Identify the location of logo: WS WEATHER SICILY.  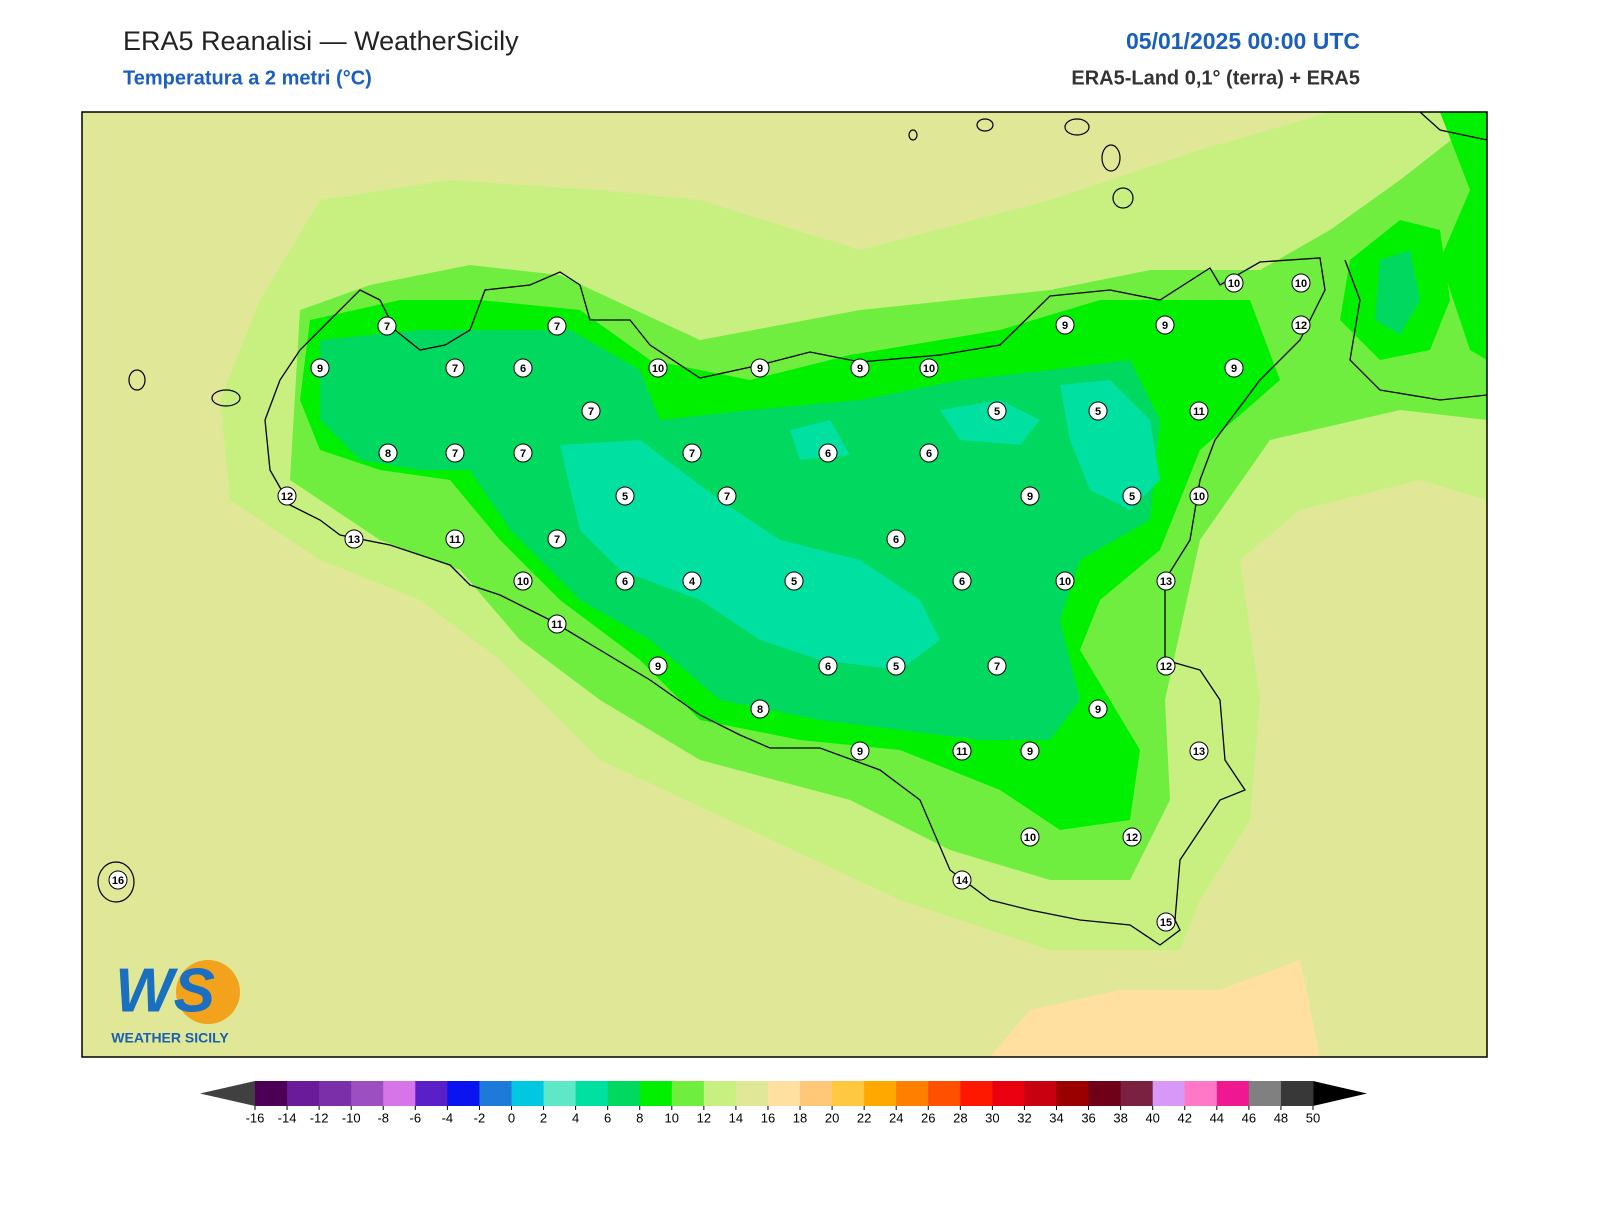
(175, 1001).